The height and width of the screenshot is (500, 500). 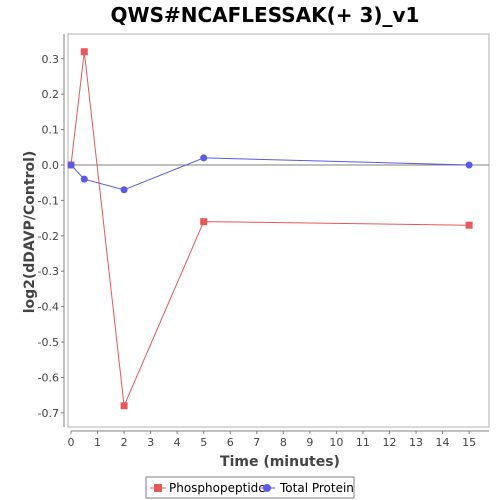 I want to click on x-tick-label: 2, so click(x=124, y=442).